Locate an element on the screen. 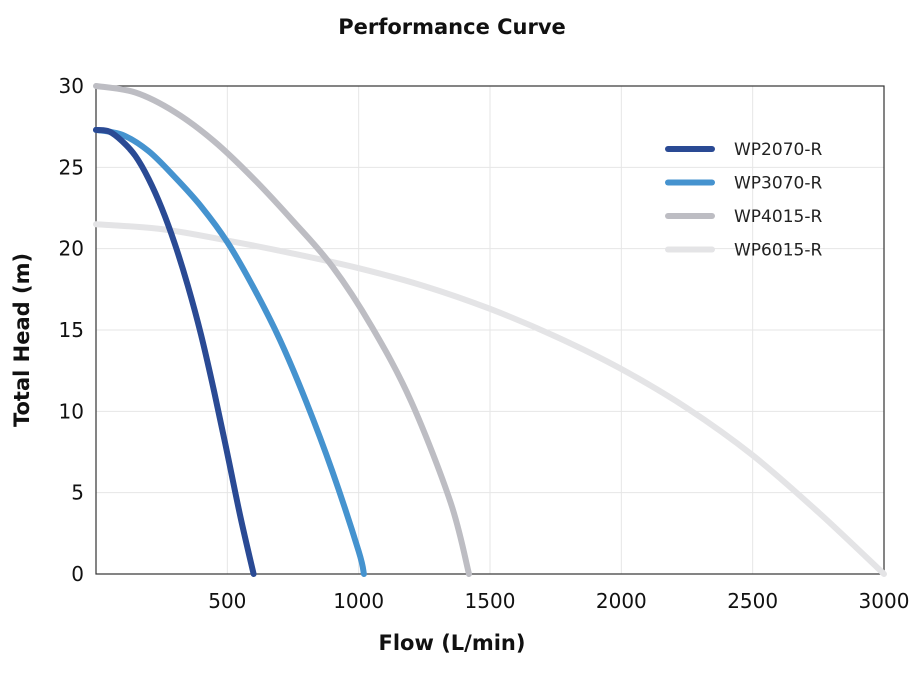 The image size is (922, 674). x-tick-label: 1000 is located at coordinates (358, 601).